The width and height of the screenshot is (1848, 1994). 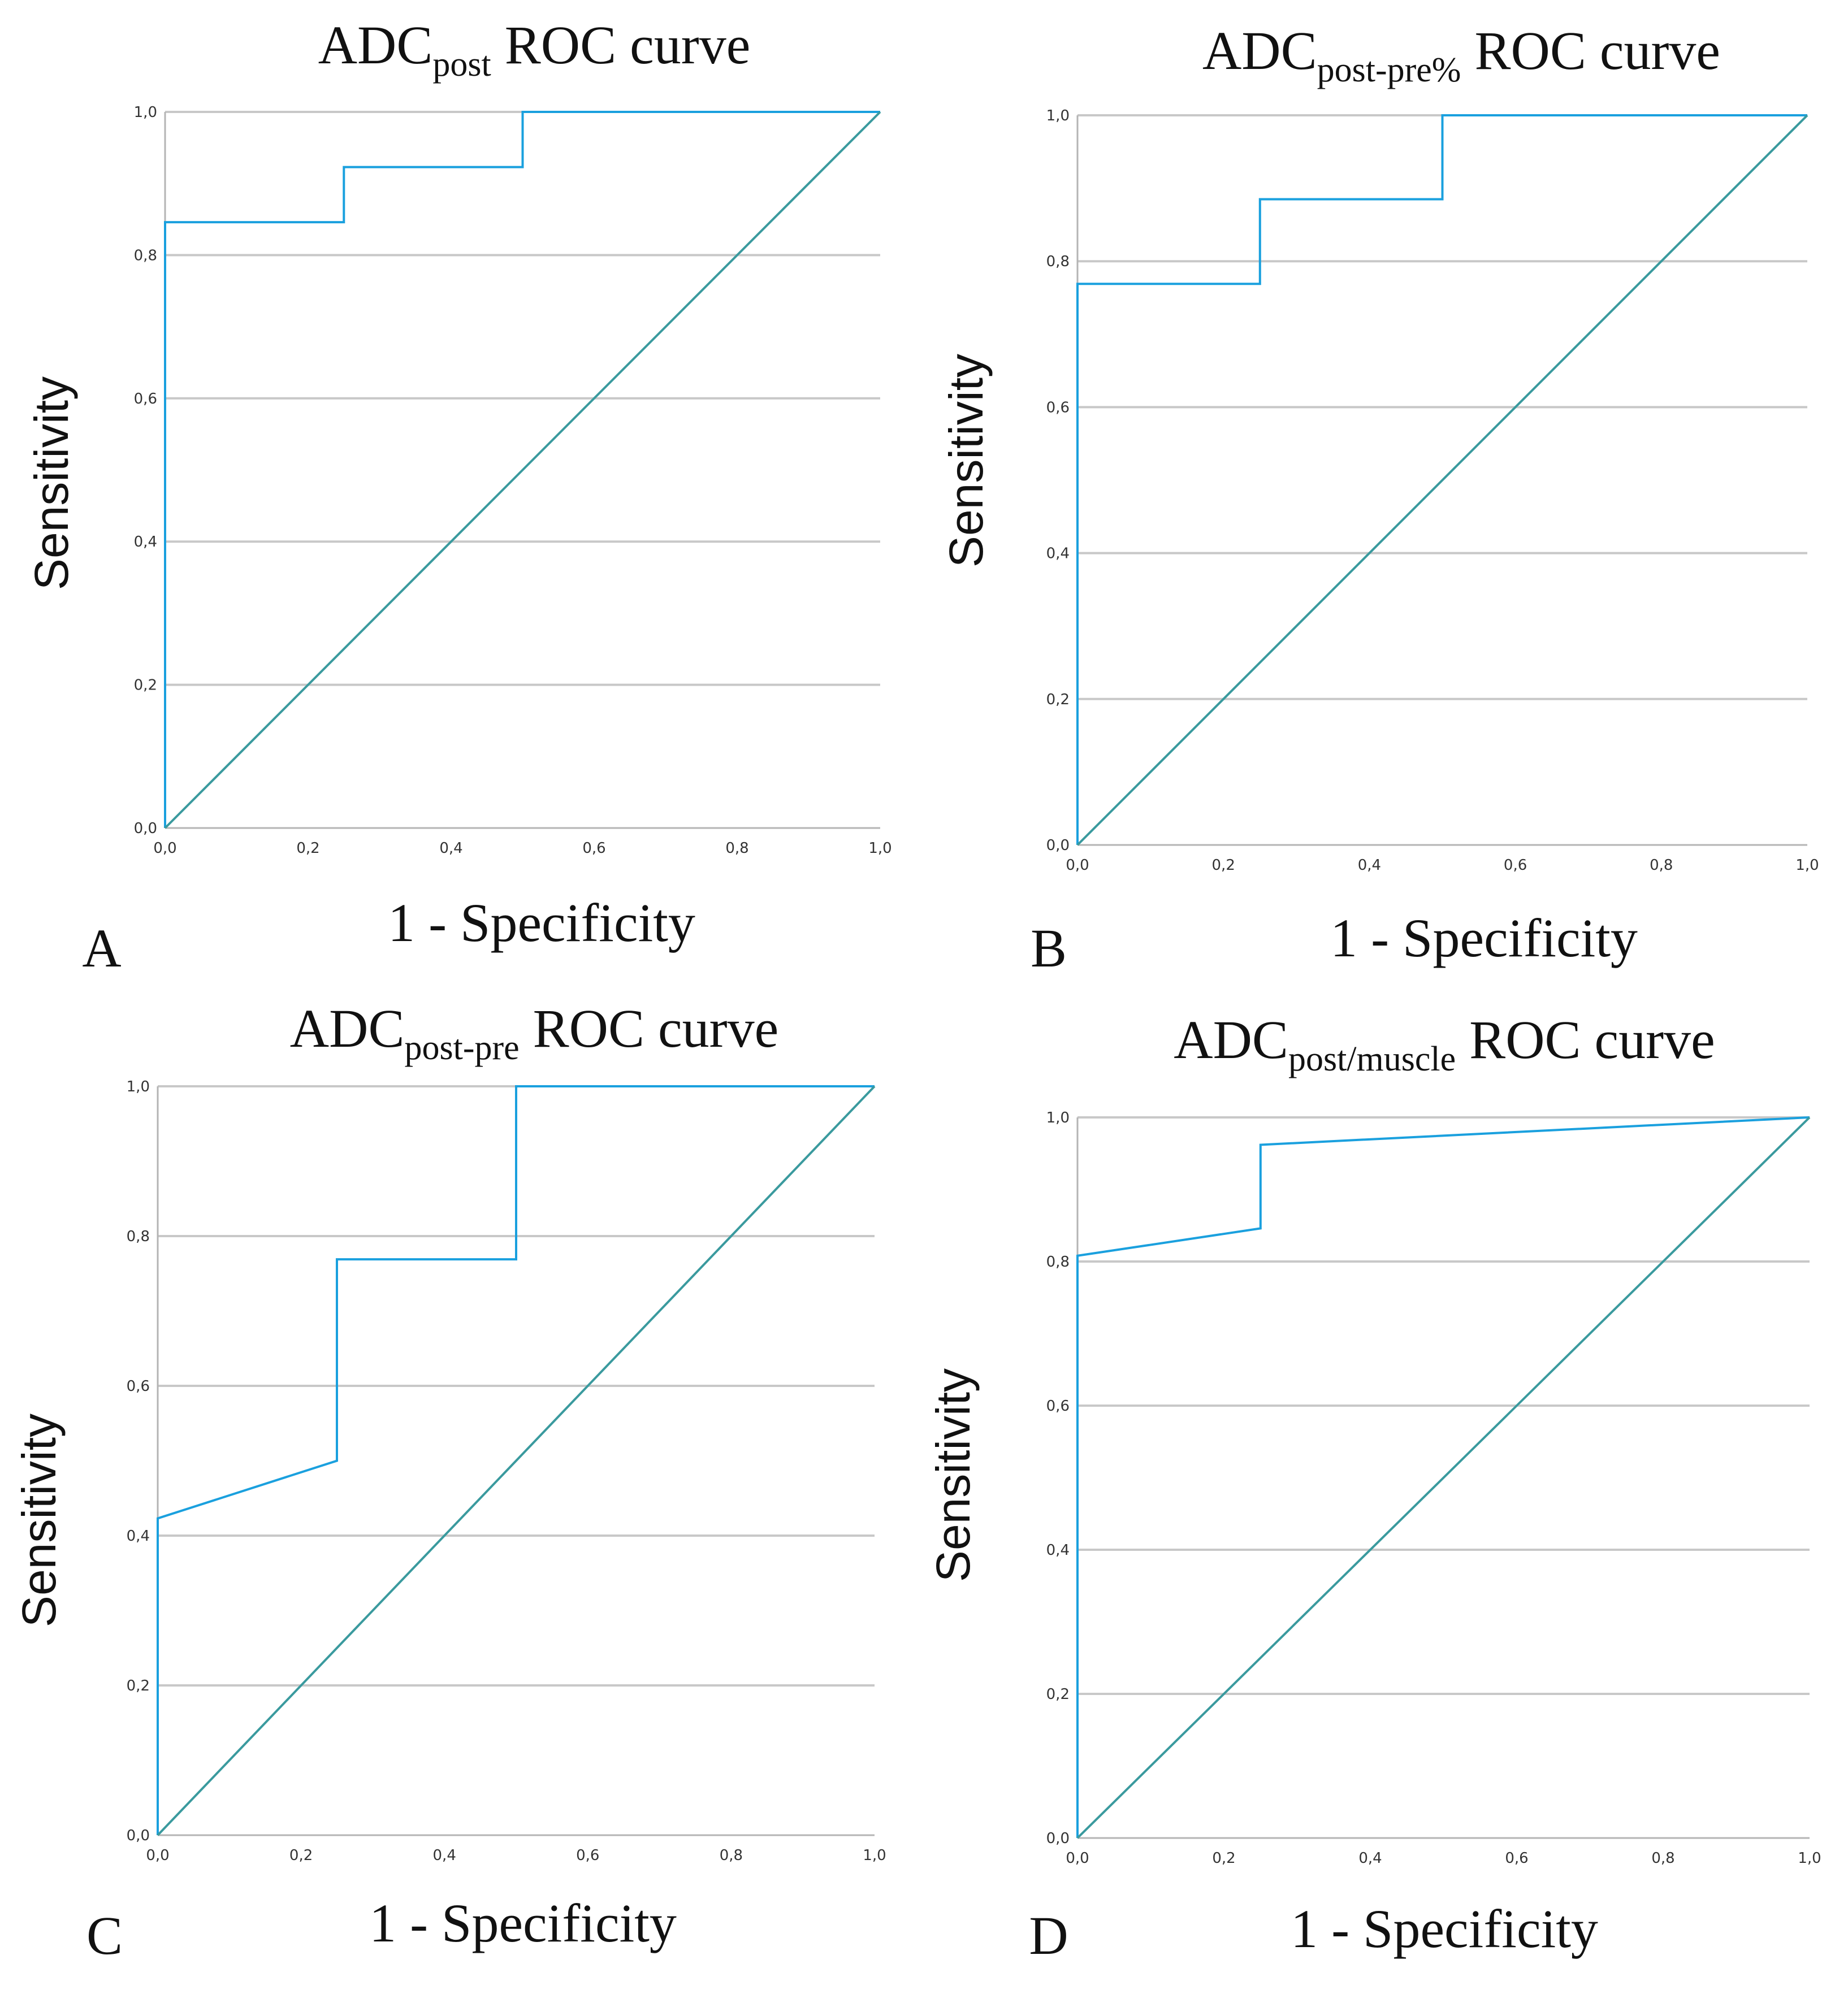 What do you see at coordinates (1049, 948) in the screenshot?
I see `panel-label: B` at bounding box center [1049, 948].